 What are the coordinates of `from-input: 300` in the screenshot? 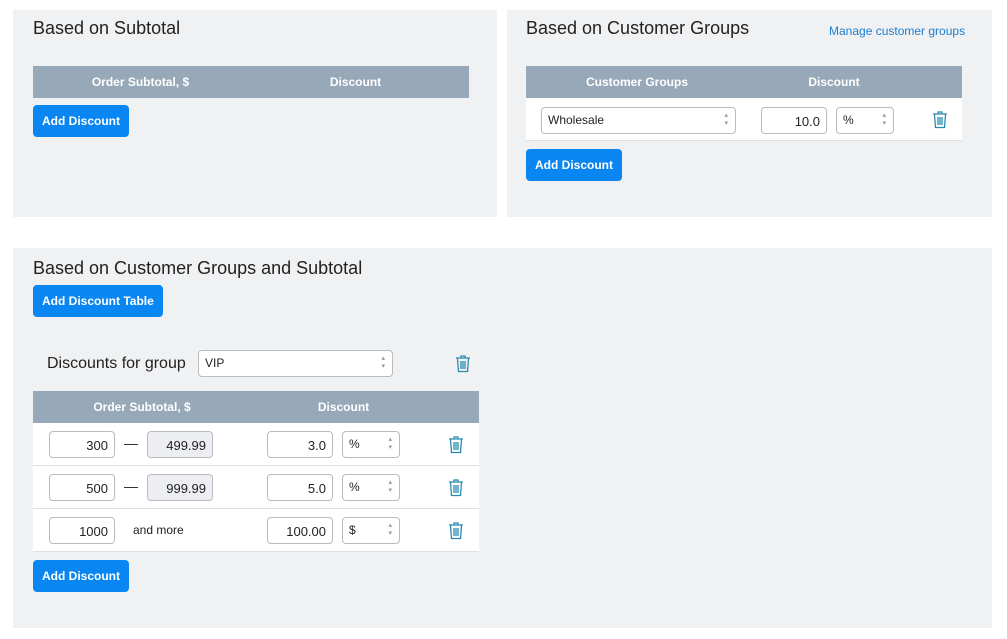 It's located at (82, 444).